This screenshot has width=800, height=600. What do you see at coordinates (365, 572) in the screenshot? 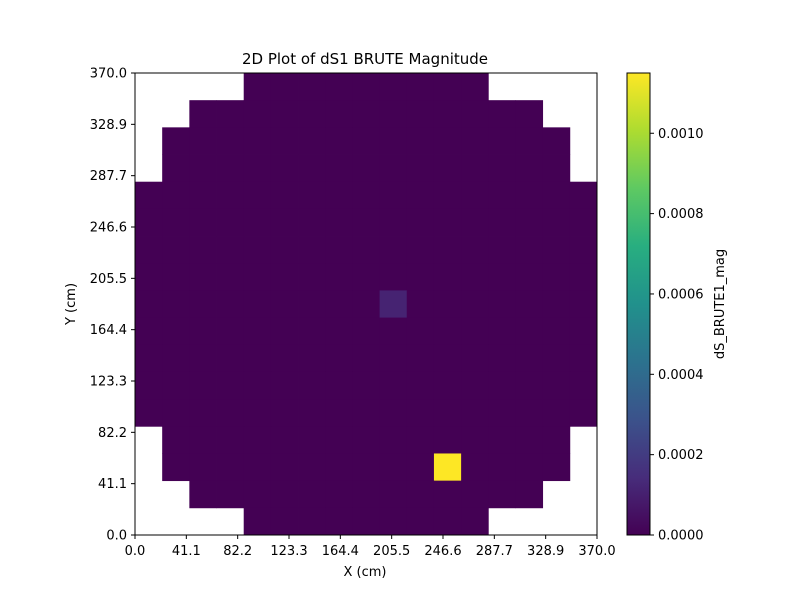
I see `x-axis-label: X (cm)` at bounding box center [365, 572].